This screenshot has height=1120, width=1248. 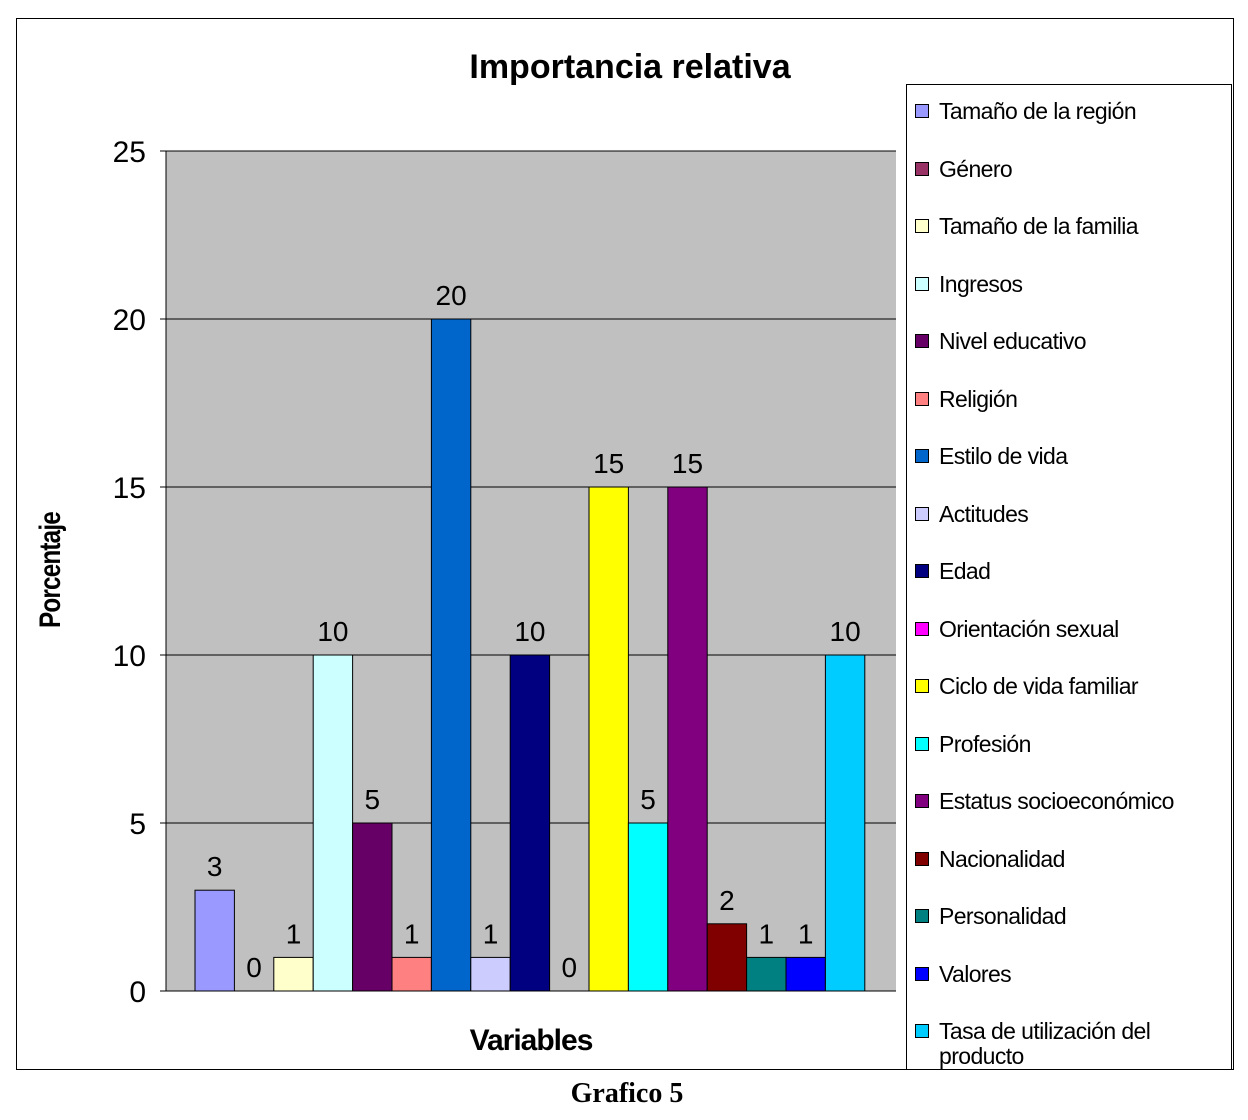 I want to click on legend-label: Tasa de utilización del producto, so click(x=1045, y=1043).